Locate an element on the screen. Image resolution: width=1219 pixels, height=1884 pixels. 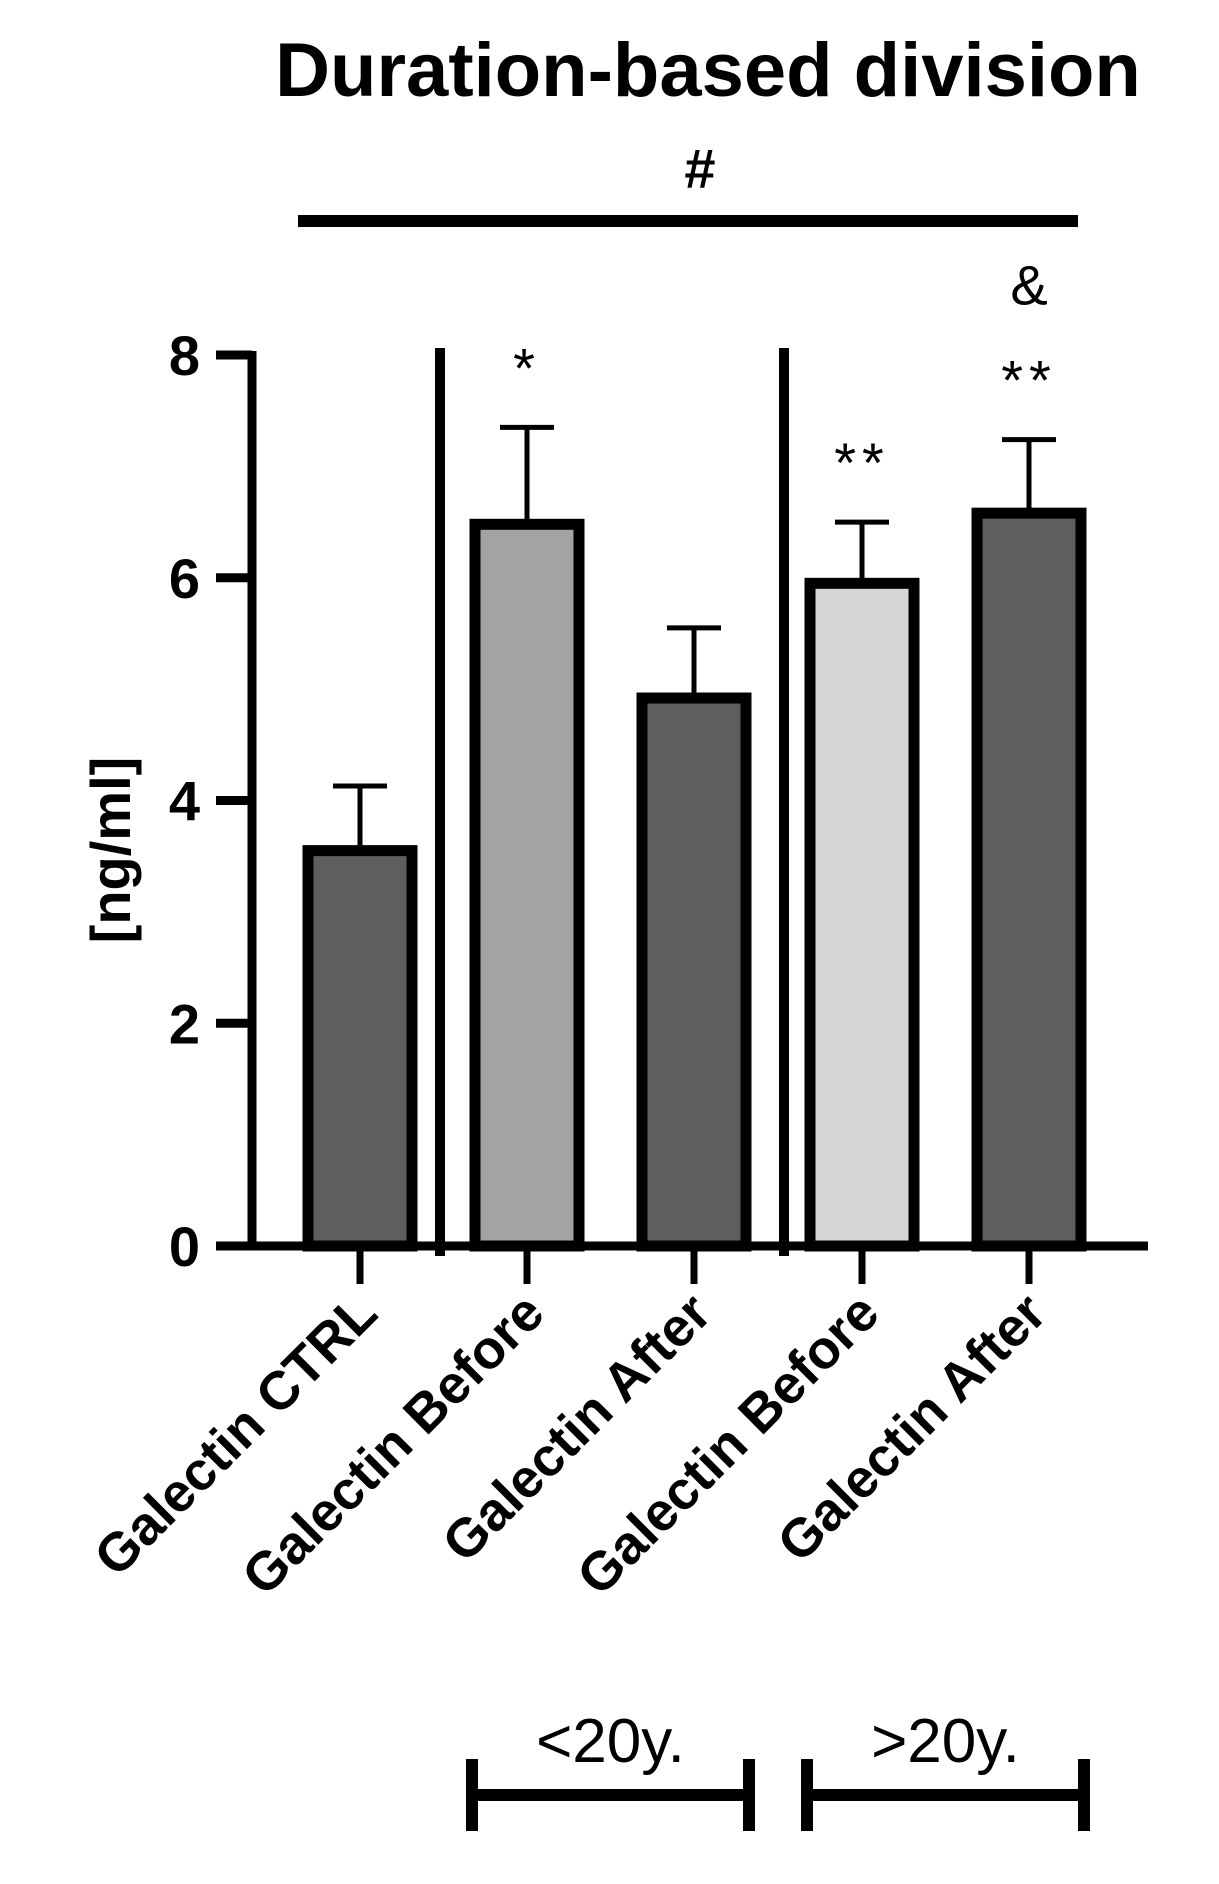
y-axis-label: [ng/ml] is located at coordinates (110, 850).